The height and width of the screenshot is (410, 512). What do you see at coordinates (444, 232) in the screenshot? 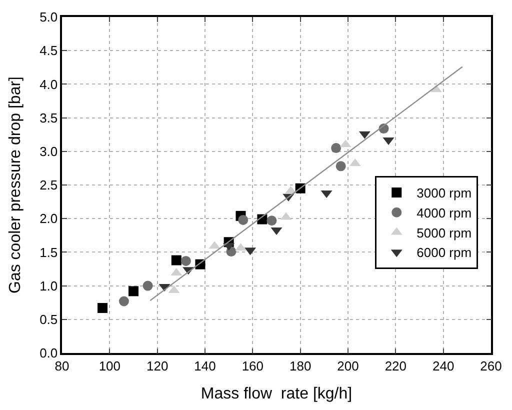
I see `legend-label: 5000 rpm` at bounding box center [444, 232].